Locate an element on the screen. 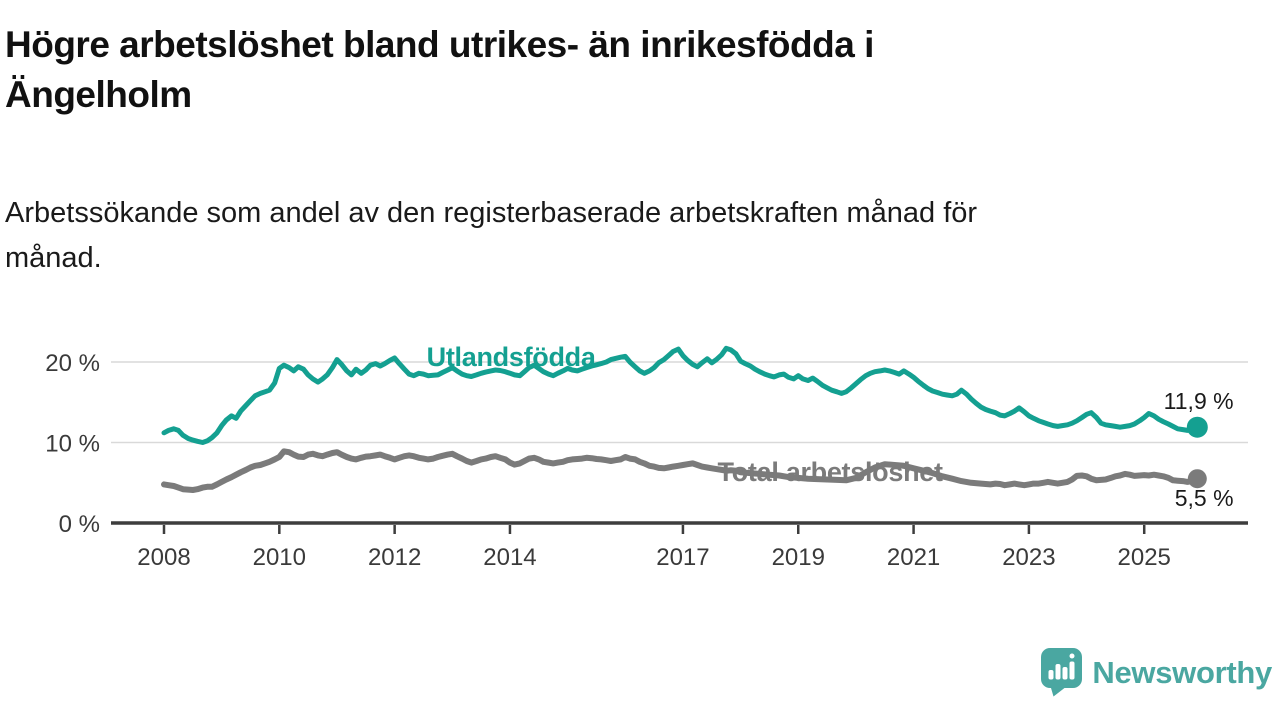 The height and width of the screenshot is (720, 1280). bar-chart-speech-bubble-icon is located at coordinates (1062, 672).